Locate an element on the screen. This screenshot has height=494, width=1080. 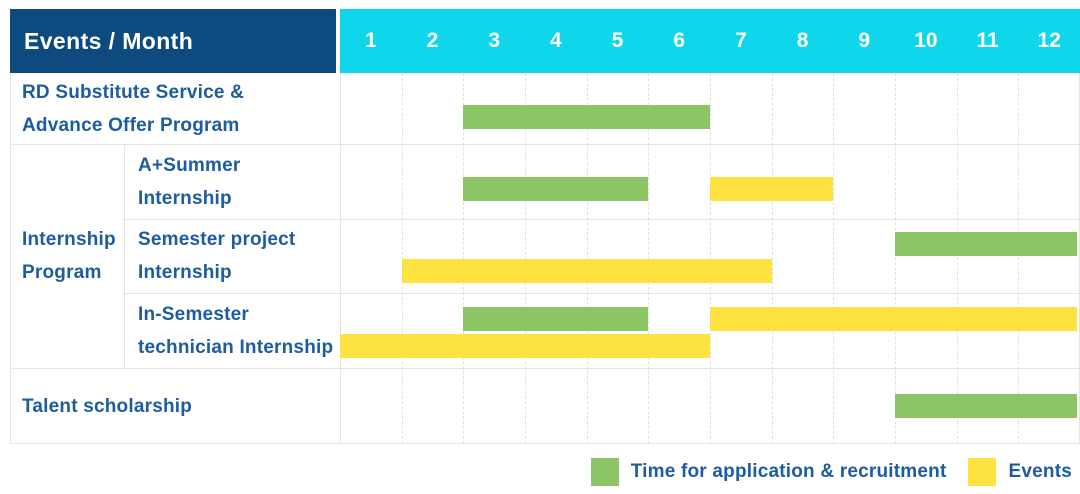
bar-green-semester-project-internship-m10-m12 is located at coordinates (986, 244).